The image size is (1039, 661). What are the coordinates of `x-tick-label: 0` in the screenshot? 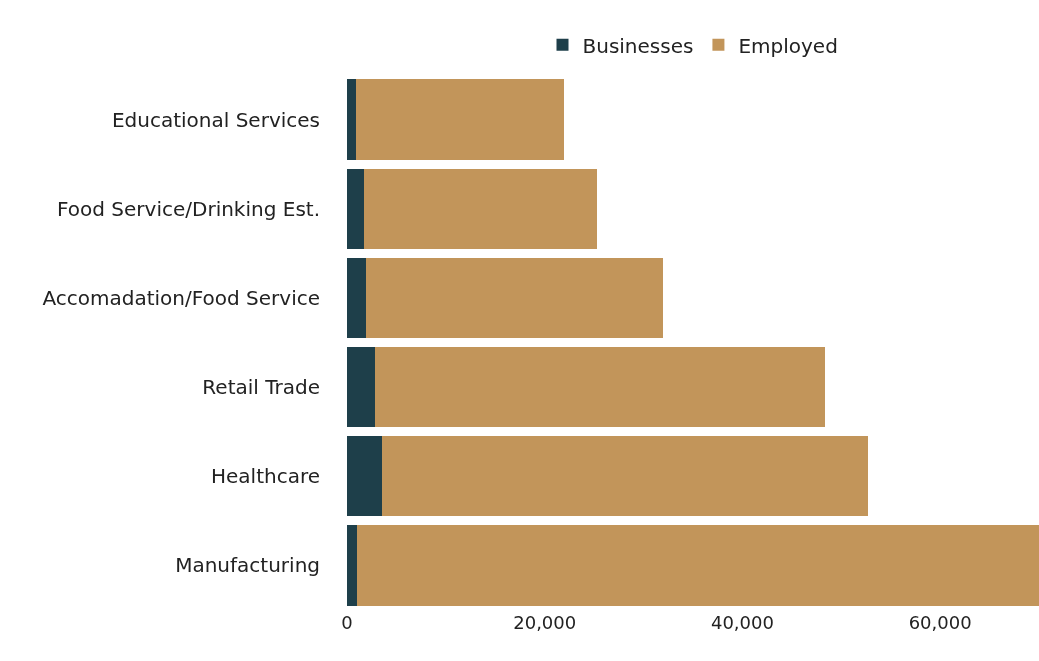 It's located at (347, 622).